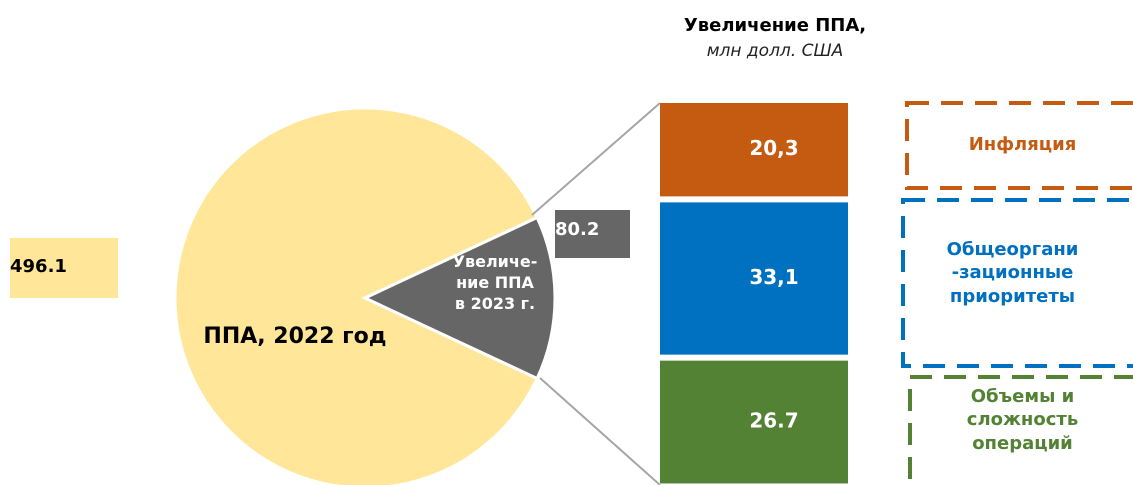 The image size is (1133, 485). What do you see at coordinates (1022, 144) in the screenshot?
I see `category-label: Инфляция` at bounding box center [1022, 144].